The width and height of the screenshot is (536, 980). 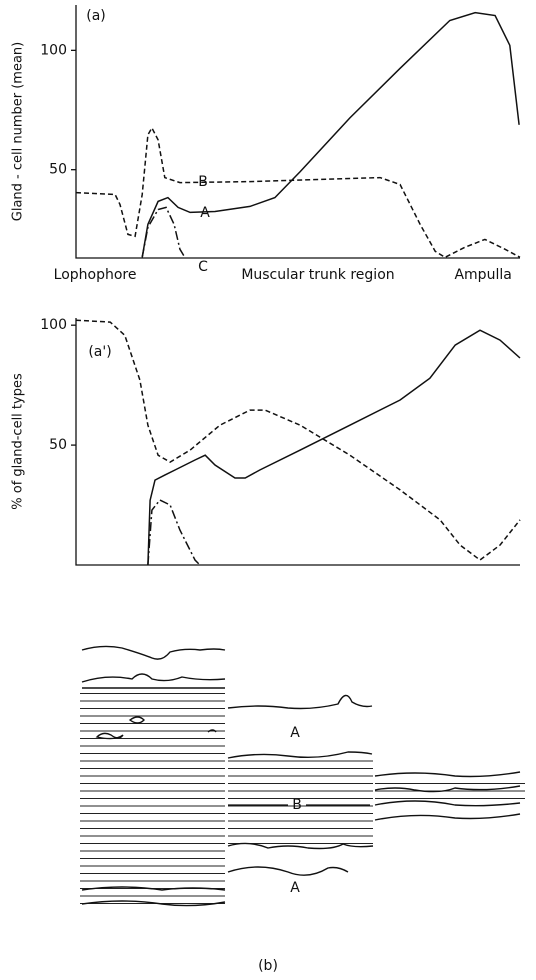 I want to click on panel-label: (a'), so click(x=99, y=352).